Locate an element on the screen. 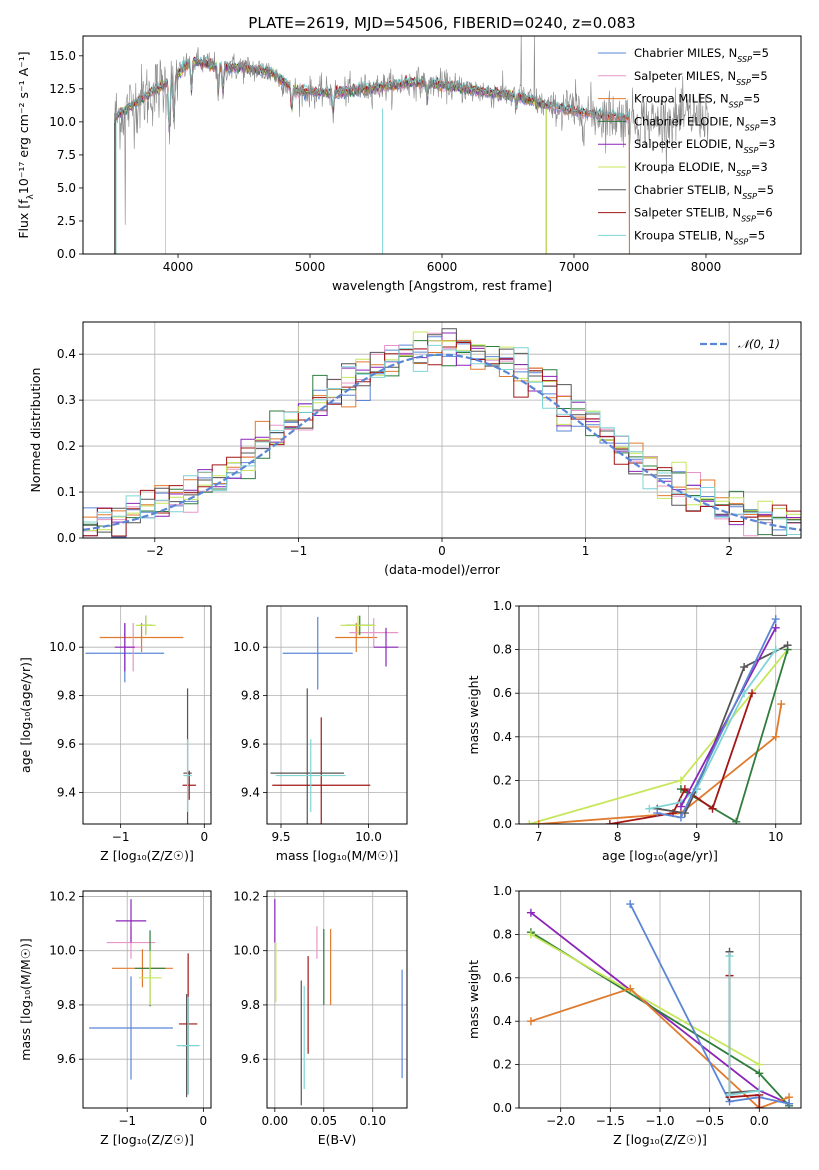 This screenshot has width=819, height=1170. legend-label: Salpeter STELIB, NSSP=6 is located at coordinates (703, 215).